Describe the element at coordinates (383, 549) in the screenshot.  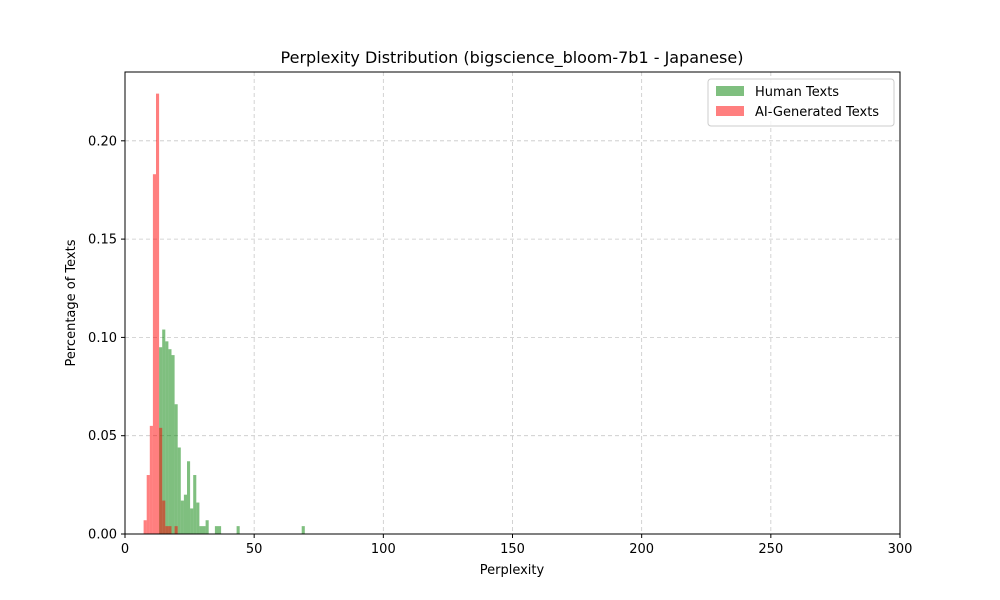
I see `x-tick-label: 100` at that location.